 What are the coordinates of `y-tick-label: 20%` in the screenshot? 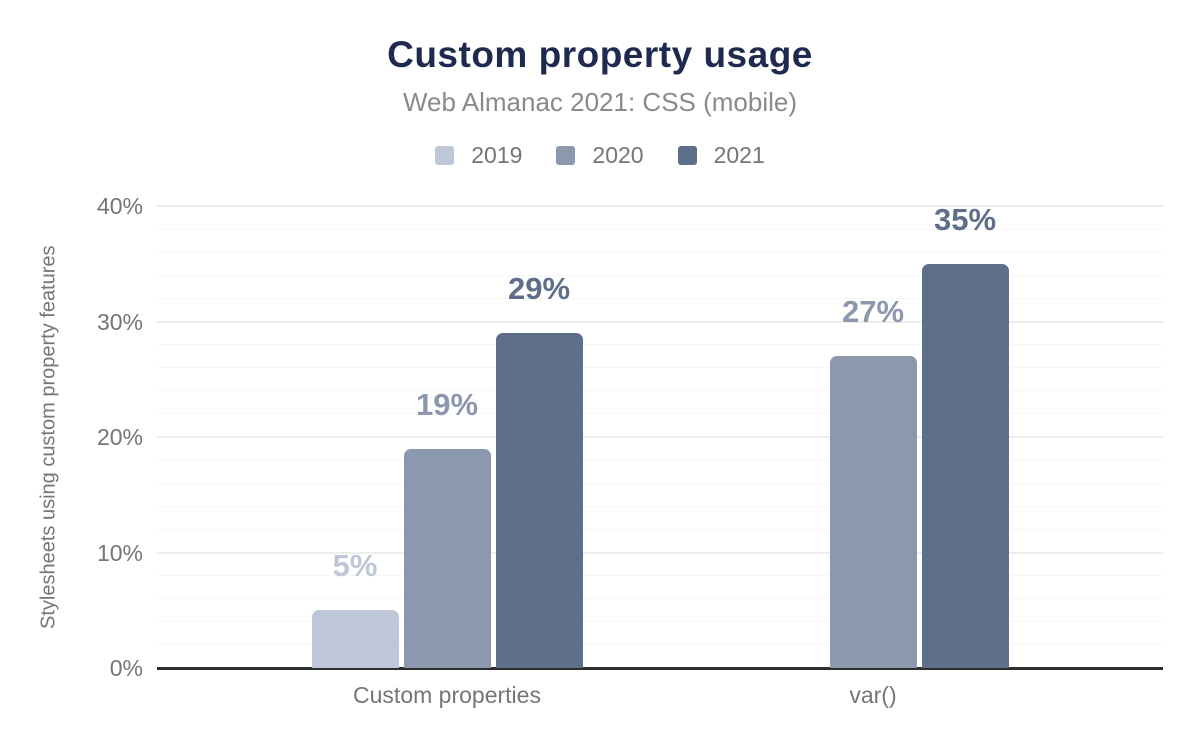 It's located at (119, 437).